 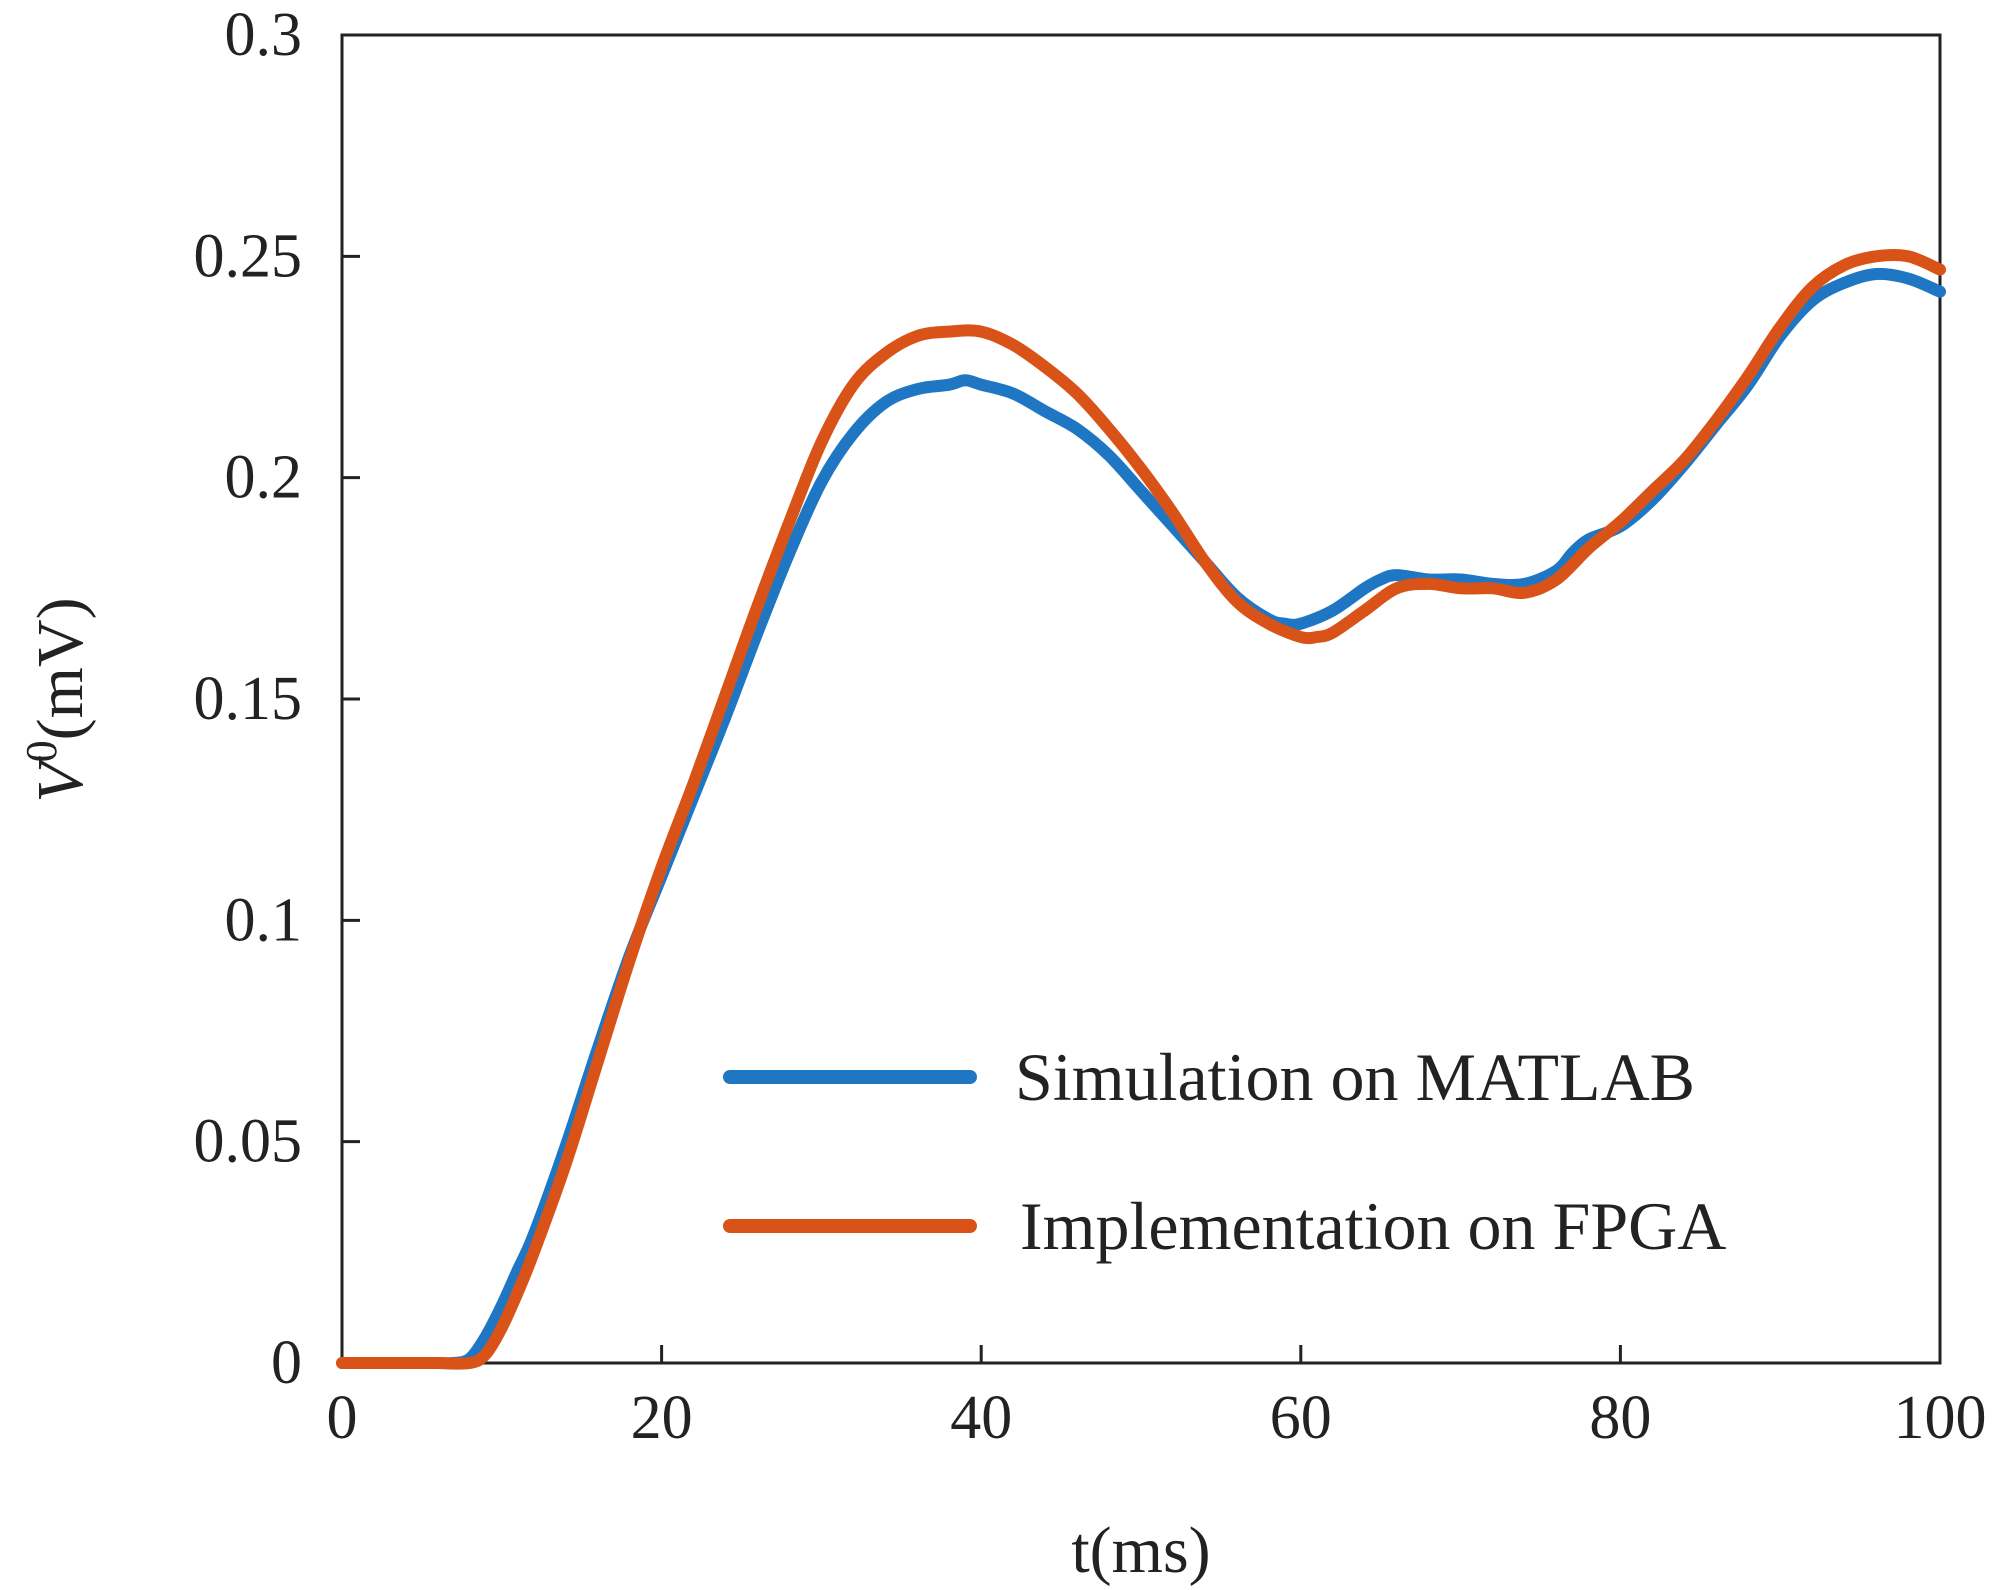 What do you see at coordinates (342, 1418) in the screenshot?
I see `x-tick-label: 0` at bounding box center [342, 1418].